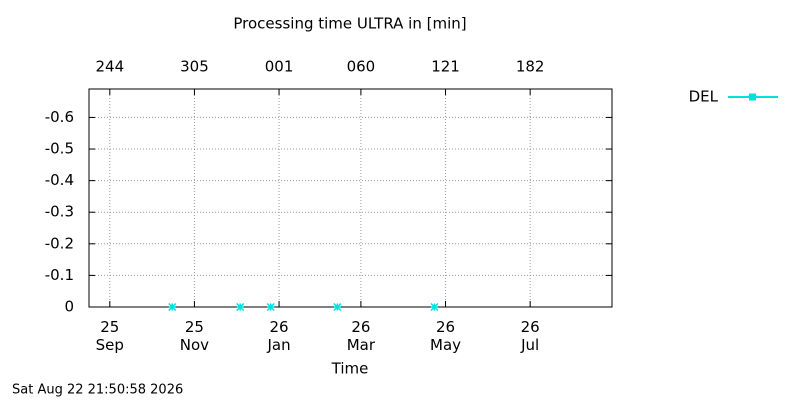 This screenshot has height=404, width=800. What do you see at coordinates (194, 336) in the screenshot?
I see `x-tick-label: 25 Nov` at bounding box center [194, 336].